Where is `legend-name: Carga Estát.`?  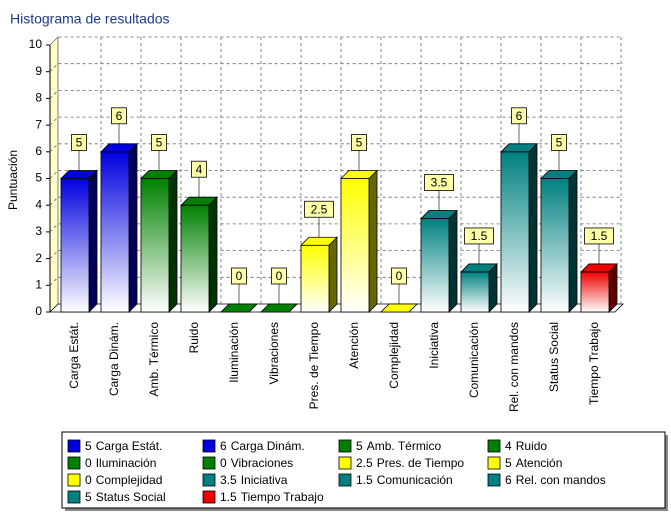
legend-name: Carga Estát. is located at coordinates (129, 446).